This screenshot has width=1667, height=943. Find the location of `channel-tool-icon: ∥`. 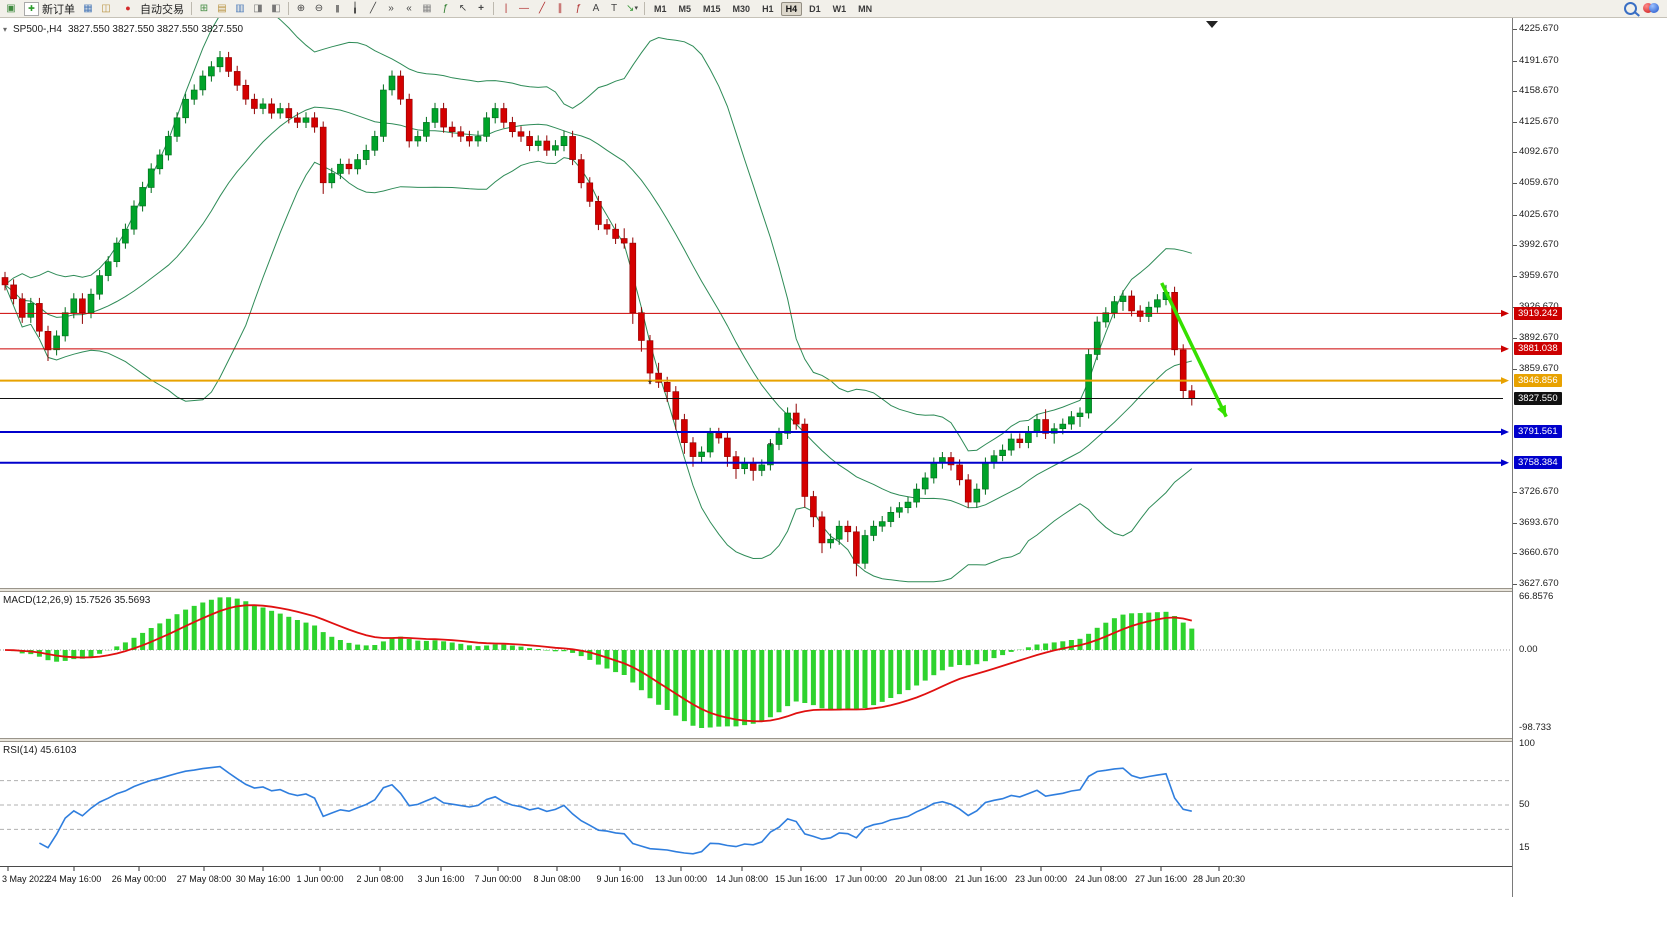

channel-tool-icon: ∥ is located at coordinates (560, 8).